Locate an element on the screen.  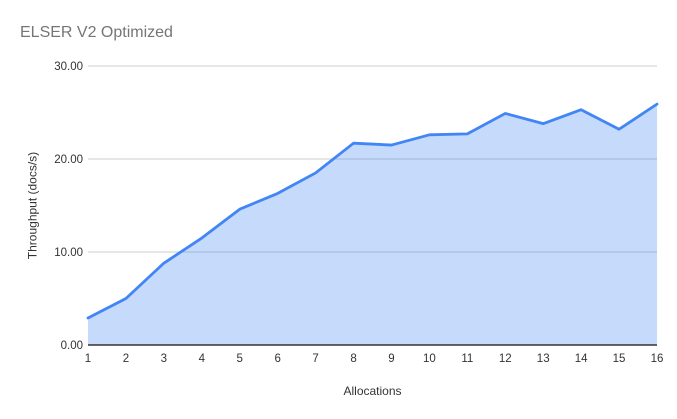
y-tick-label: 0.00 is located at coordinates (72, 346).